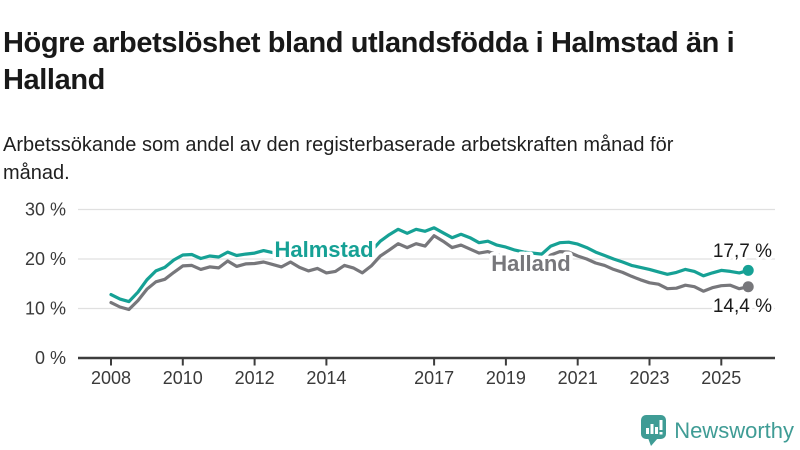 The width and height of the screenshot is (800, 450). What do you see at coordinates (654, 430) in the screenshot?
I see `newsworthy-bubble-icon` at bounding box center [654, 430].